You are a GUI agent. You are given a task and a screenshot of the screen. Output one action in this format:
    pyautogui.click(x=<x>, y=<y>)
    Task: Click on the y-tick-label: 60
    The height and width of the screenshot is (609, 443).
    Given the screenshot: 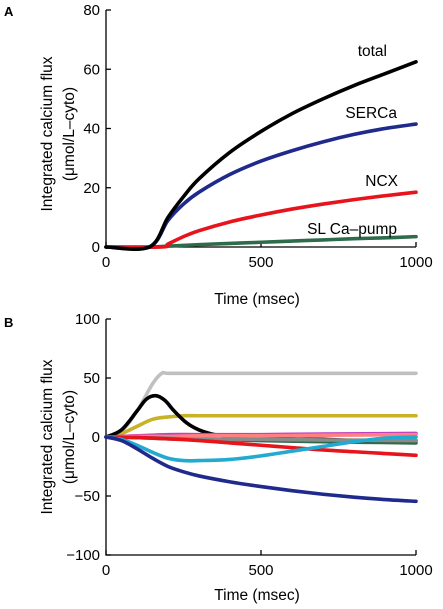 What is the action you would take?
    pyautogui.click(x=91, y=69)
    